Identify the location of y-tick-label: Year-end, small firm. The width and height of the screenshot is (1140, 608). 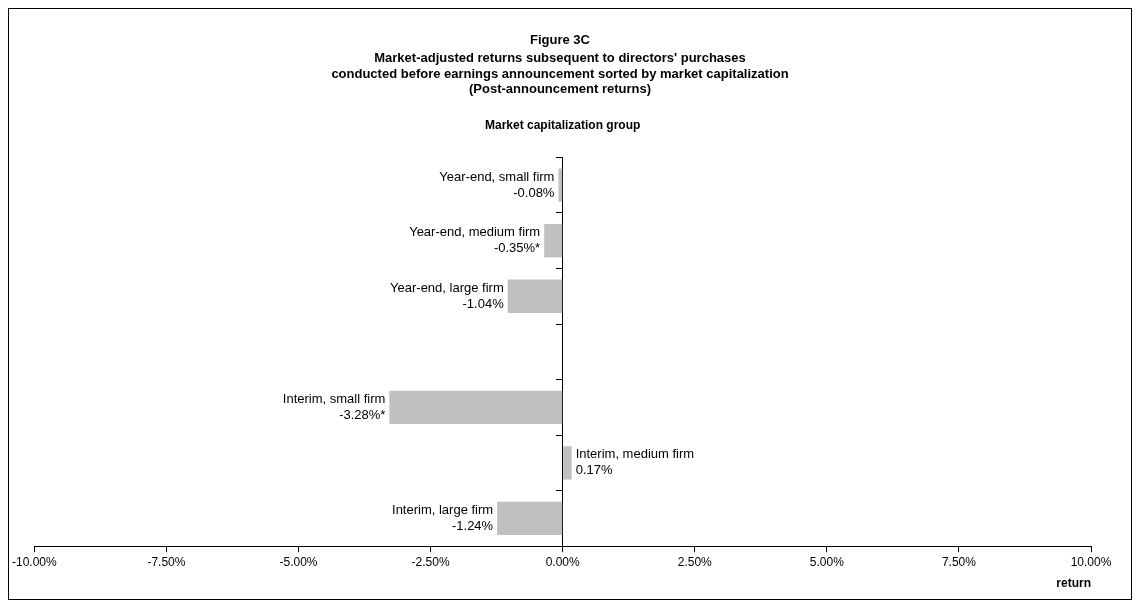
(497, 176).